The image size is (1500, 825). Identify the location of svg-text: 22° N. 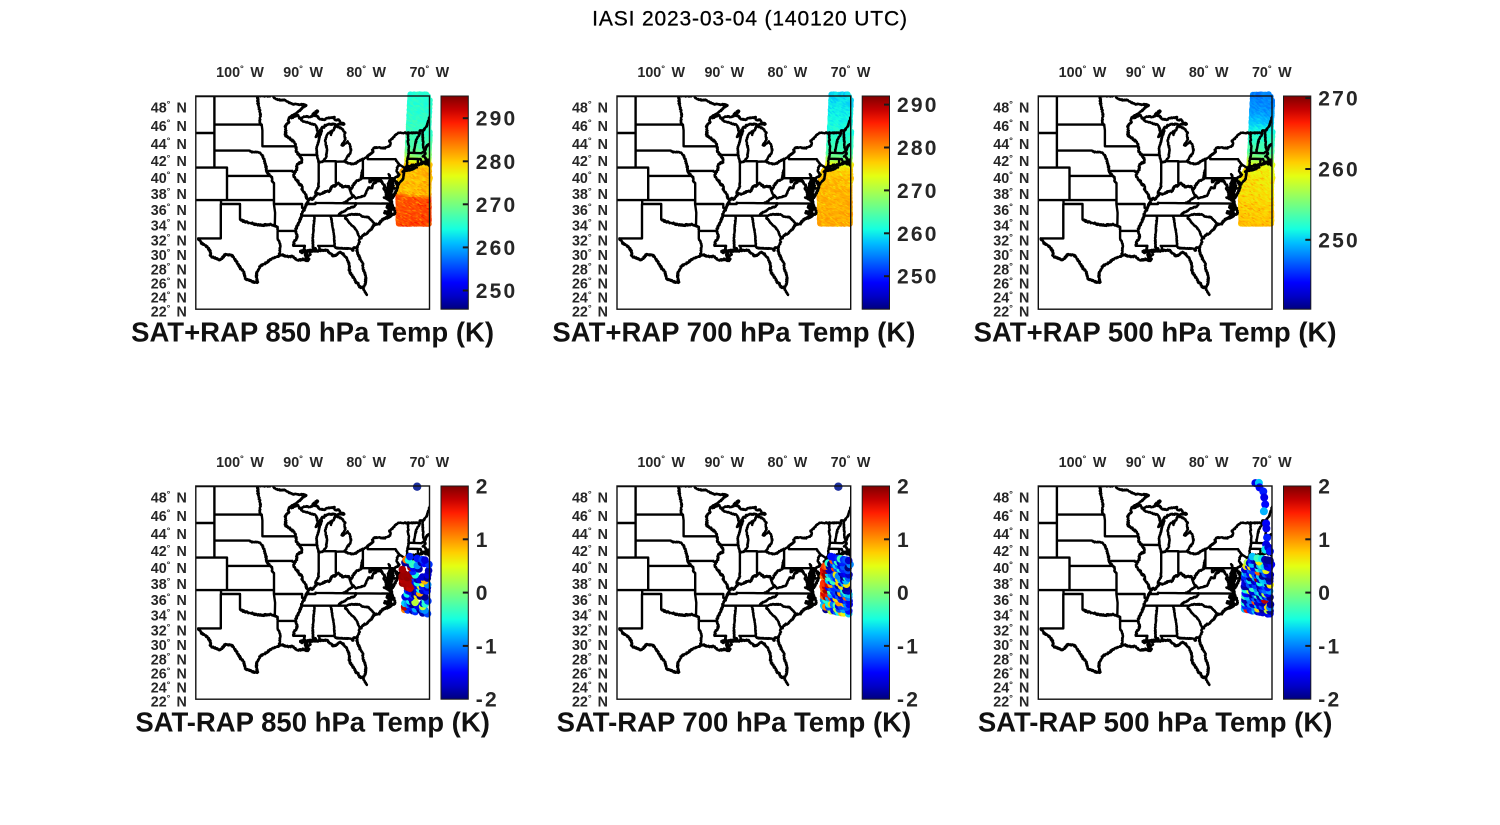
(169, 311).